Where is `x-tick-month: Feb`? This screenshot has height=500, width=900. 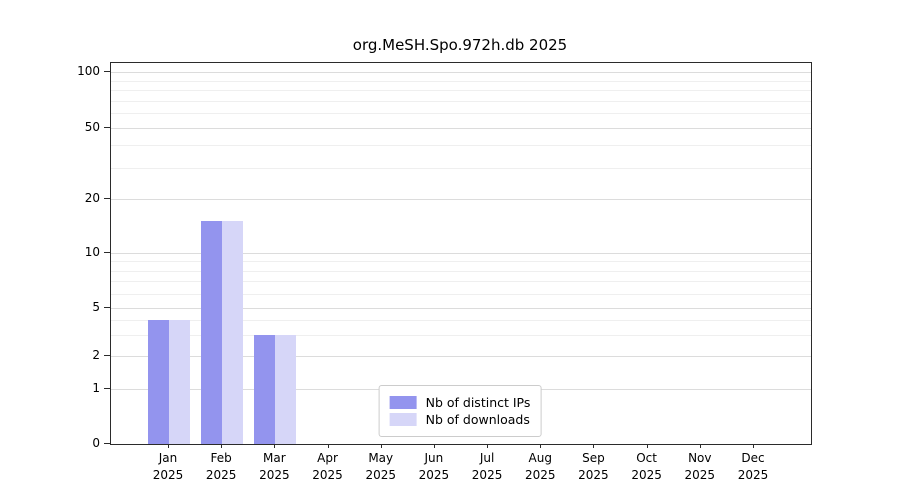
x-tick-month: Feb is located at coordinates (221, 458).